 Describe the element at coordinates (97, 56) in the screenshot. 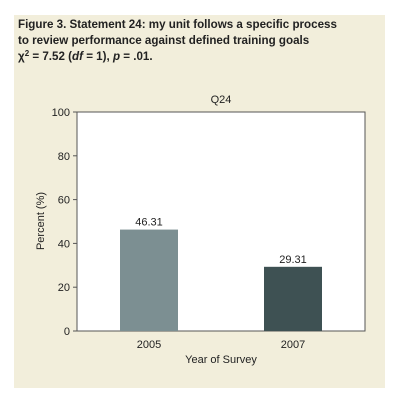

I see `df-value: = 1),` at that location.